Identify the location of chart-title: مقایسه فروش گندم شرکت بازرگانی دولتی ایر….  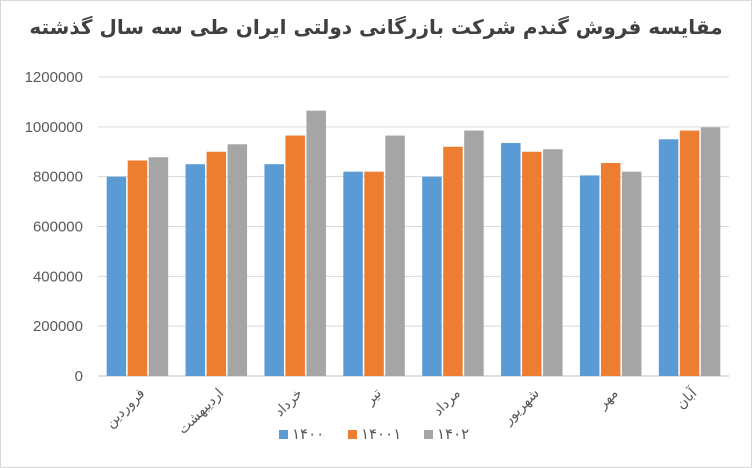
(375, 27).